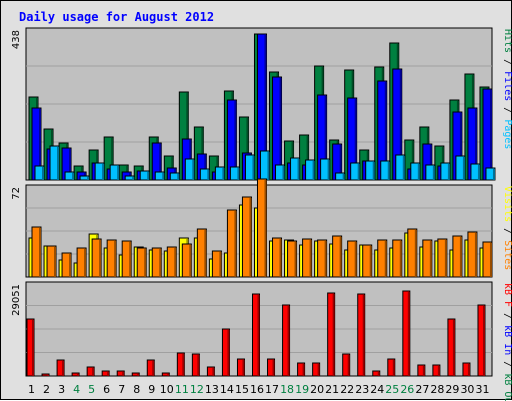  I want to click on x-tick-label: 27, so click(422, 389).